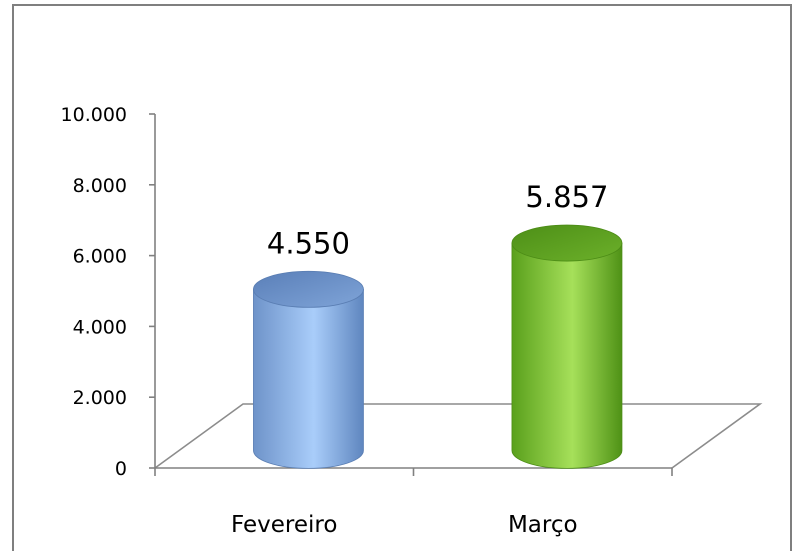 The height and width of the screenshot is (551, 793). Describe the element at coordinates (100, 398) in the screenshot. I see `y-tick-label: 2.000` at that location.